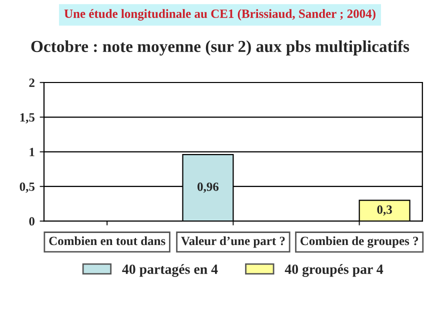 The height and width of the screenshot is (330, 440). I want to click on y-tick-label: 2, so click(31, 82).